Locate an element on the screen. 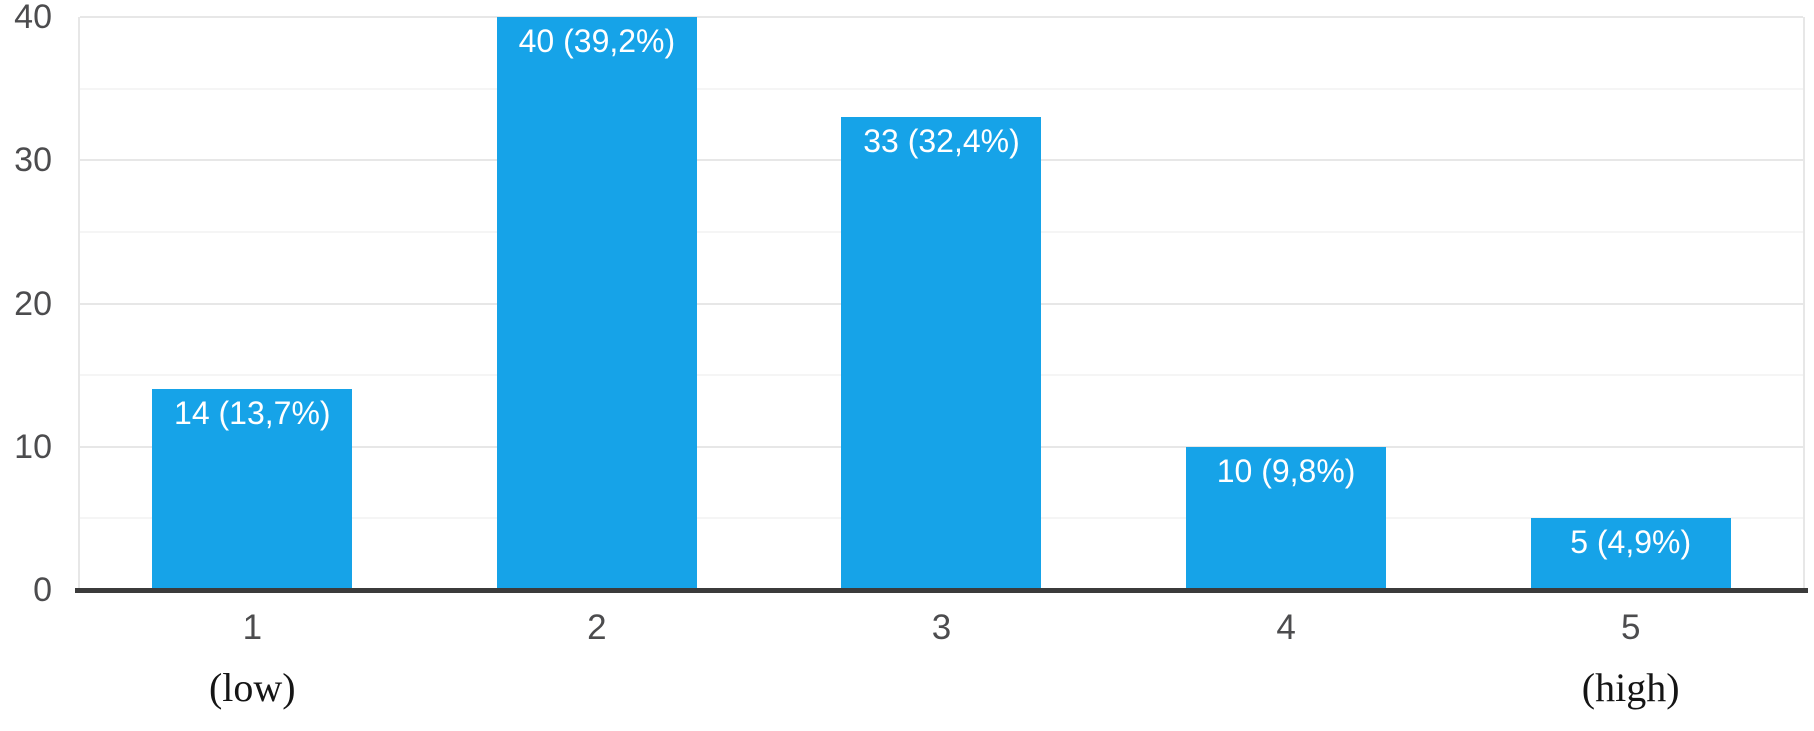 Image resolution: width=1814 pixels, height=731 pixels. bar-4-value-label: 10 (9,8%) is located at coordinates (1286, 471).